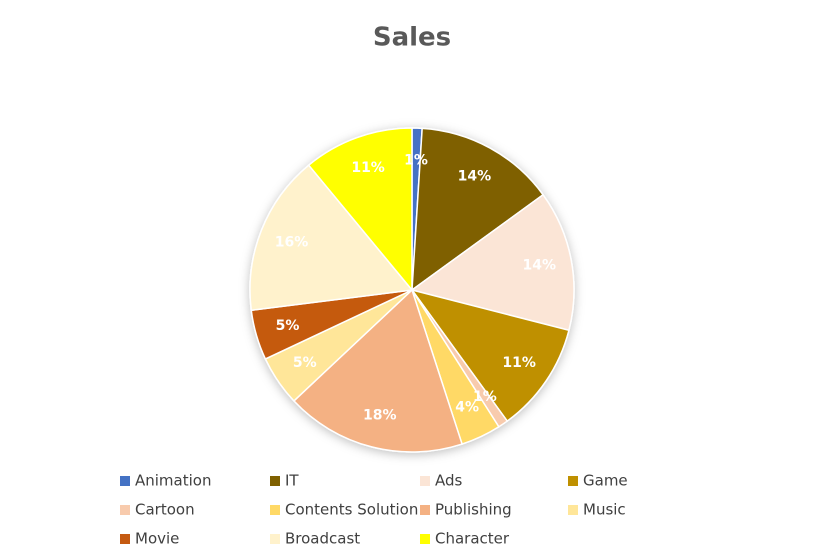  What do you see at coordinates (173, 481) in the screenshot?
I see `legend-label: Animation` at bounding box center [173, 481].